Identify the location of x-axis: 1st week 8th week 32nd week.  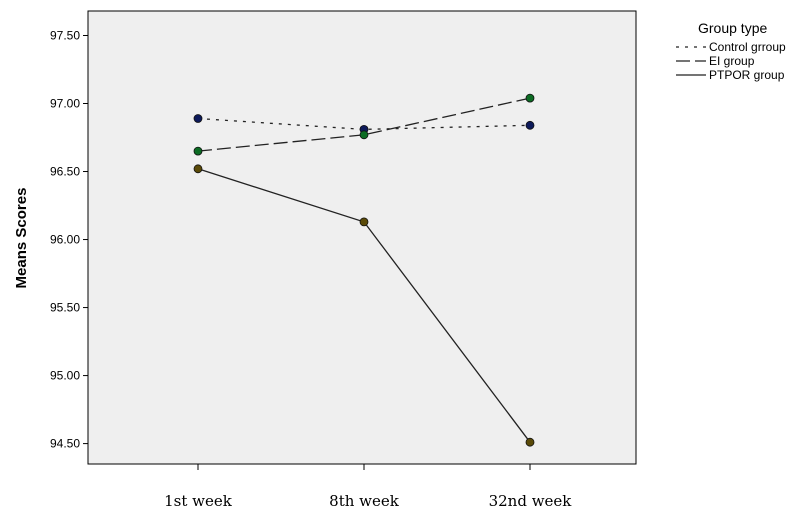
(368, 487).